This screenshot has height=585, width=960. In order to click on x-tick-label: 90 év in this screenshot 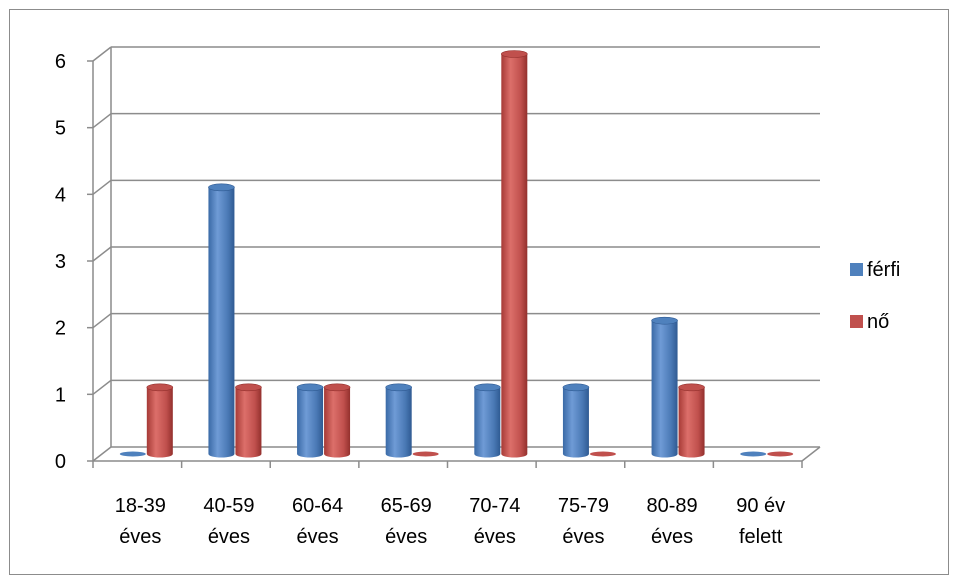, I will do `click(760, 506)`.